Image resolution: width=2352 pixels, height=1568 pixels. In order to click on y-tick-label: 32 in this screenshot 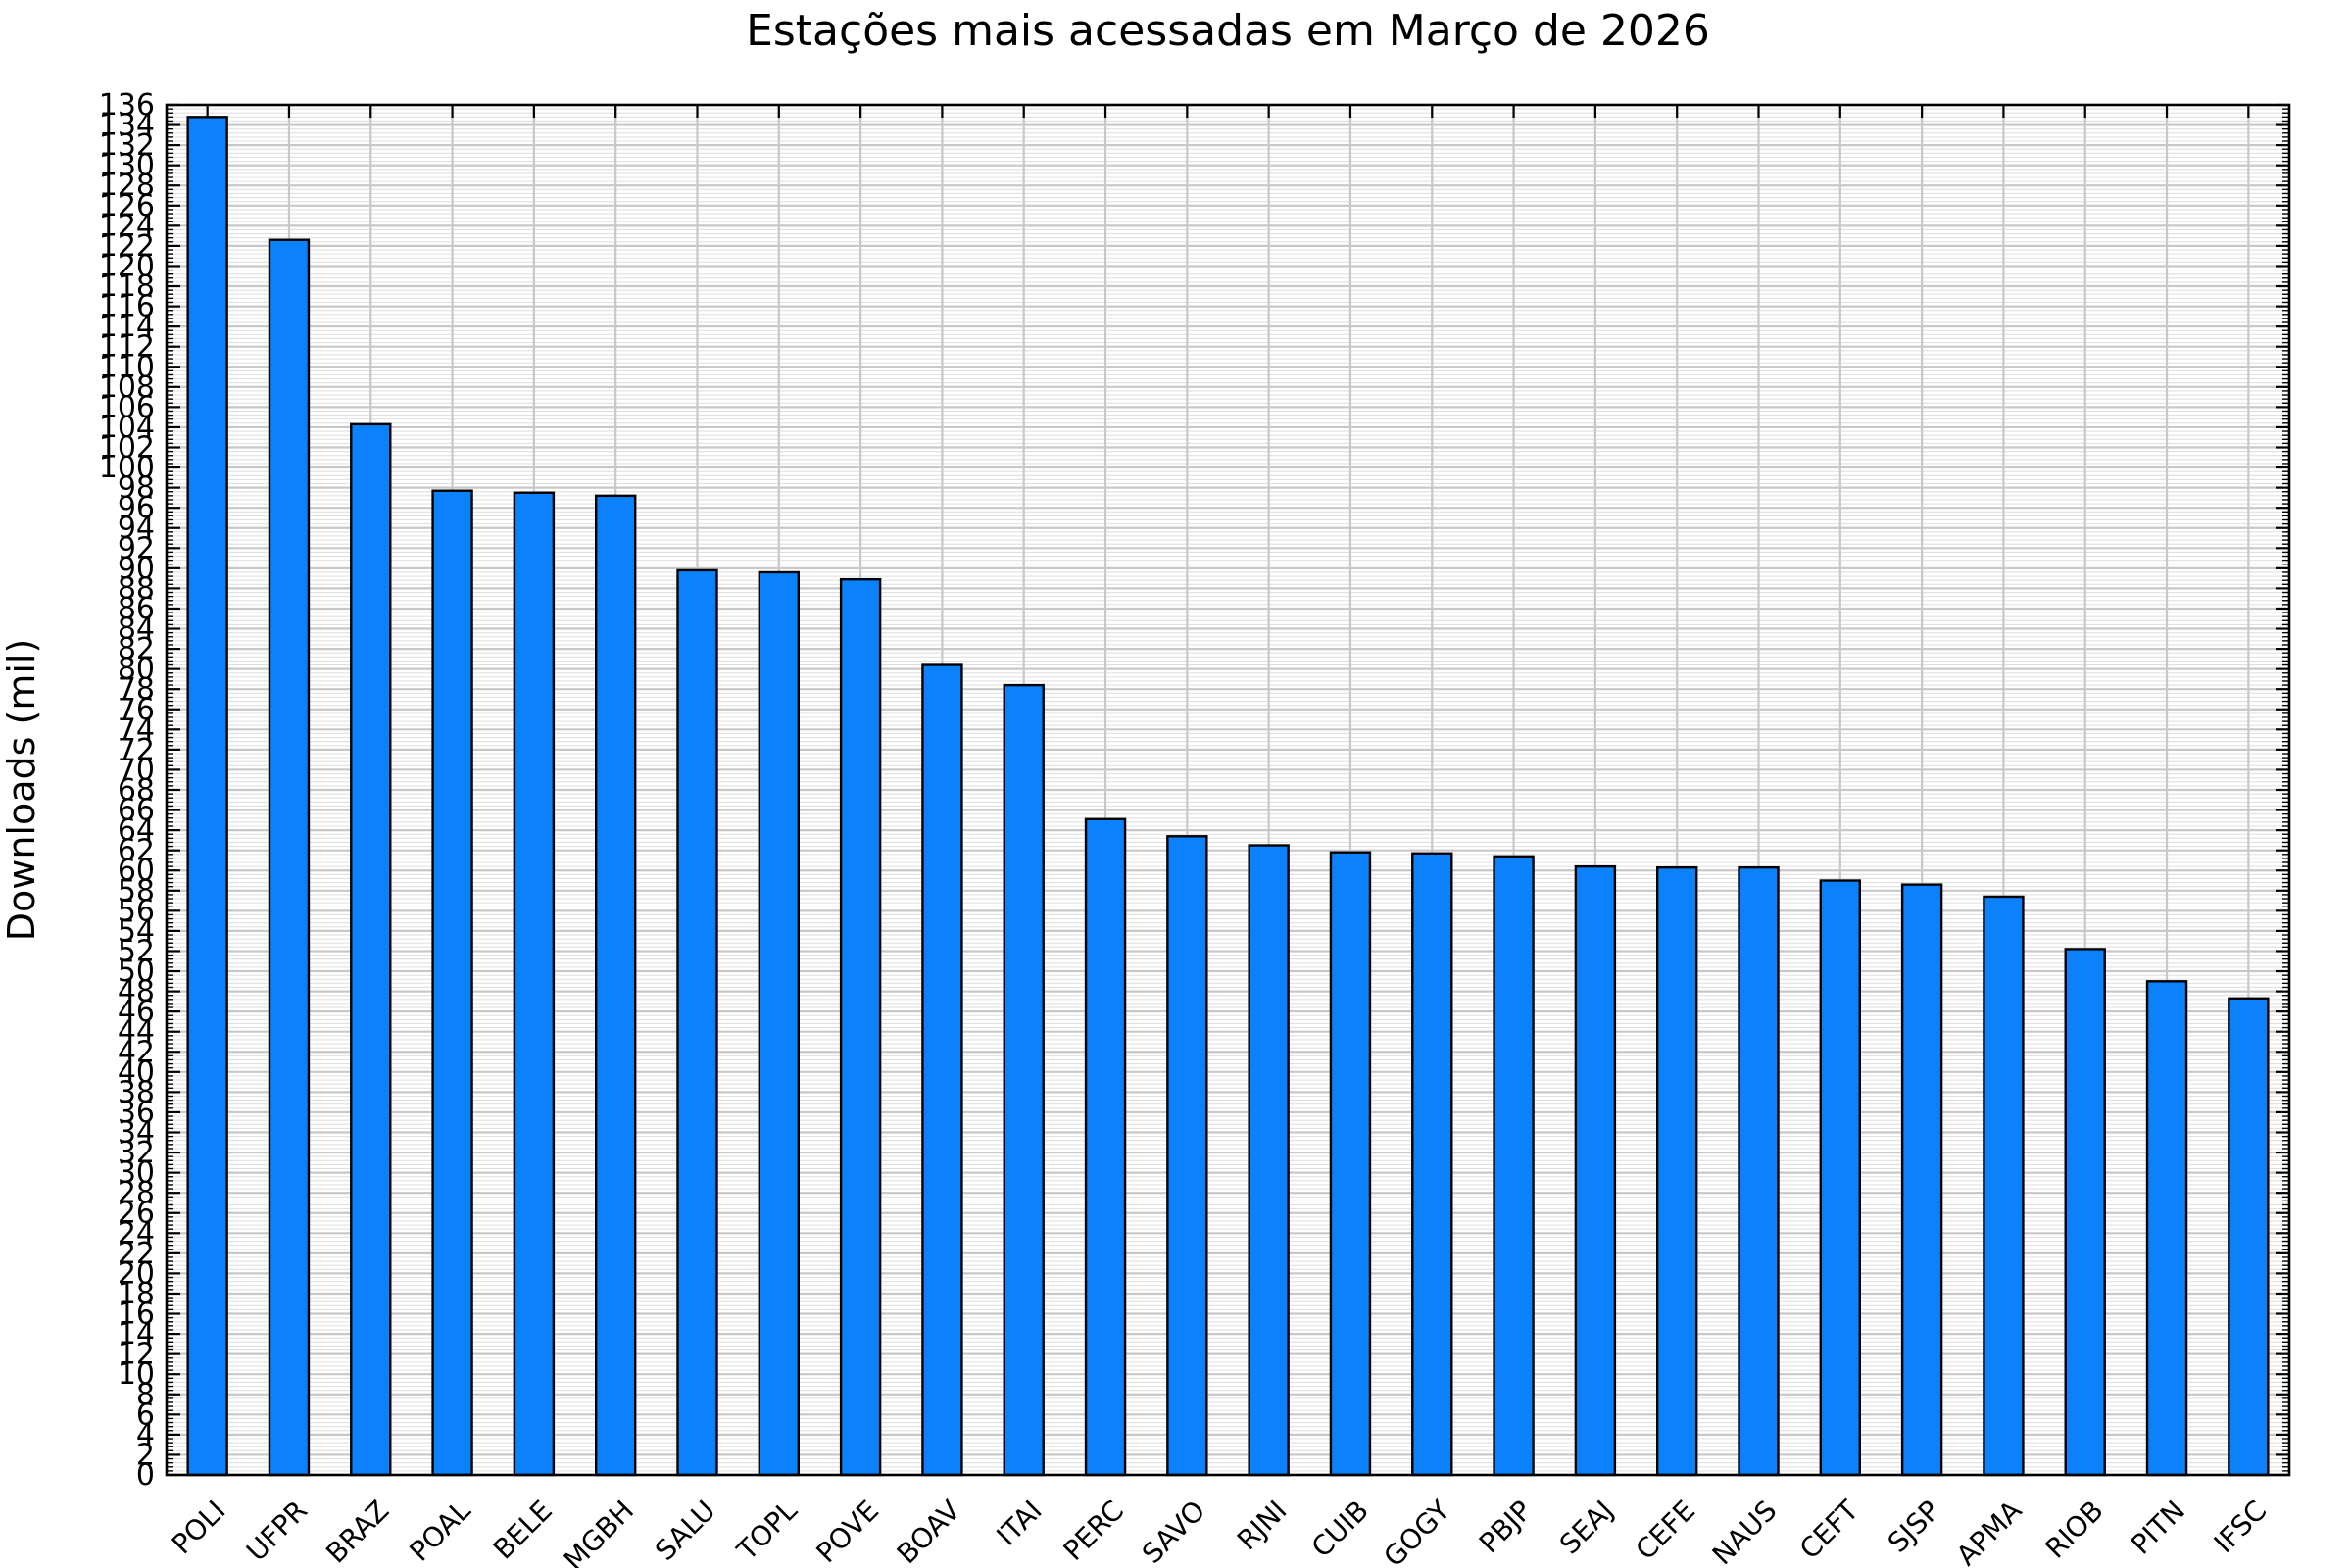, I will do `click(136, 1153)`.